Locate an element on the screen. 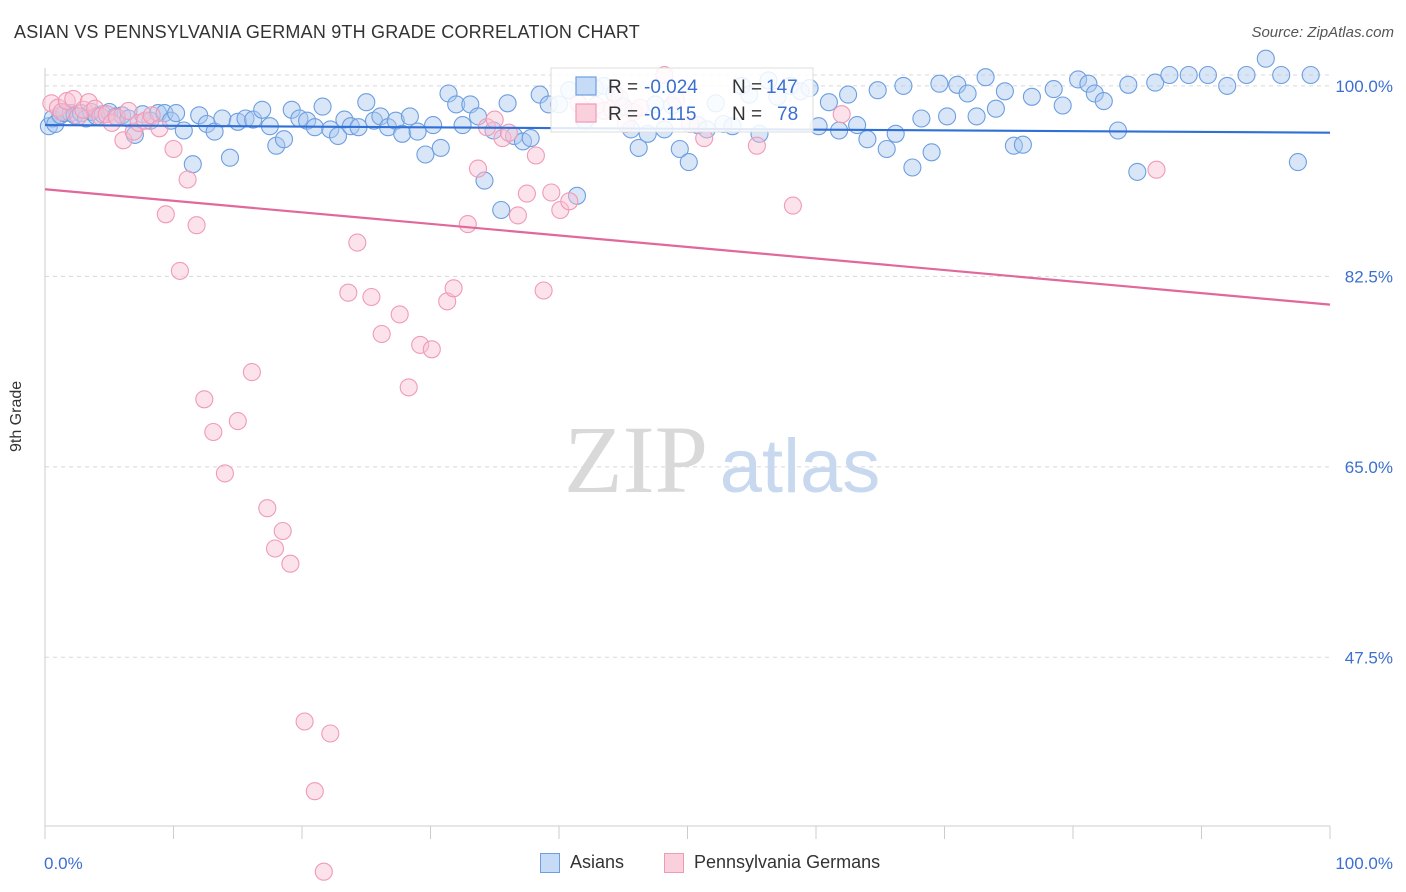 This screenshot has width=1406, height=892. y-axis-label: 9th Grade is located at coordinates (16, 416).